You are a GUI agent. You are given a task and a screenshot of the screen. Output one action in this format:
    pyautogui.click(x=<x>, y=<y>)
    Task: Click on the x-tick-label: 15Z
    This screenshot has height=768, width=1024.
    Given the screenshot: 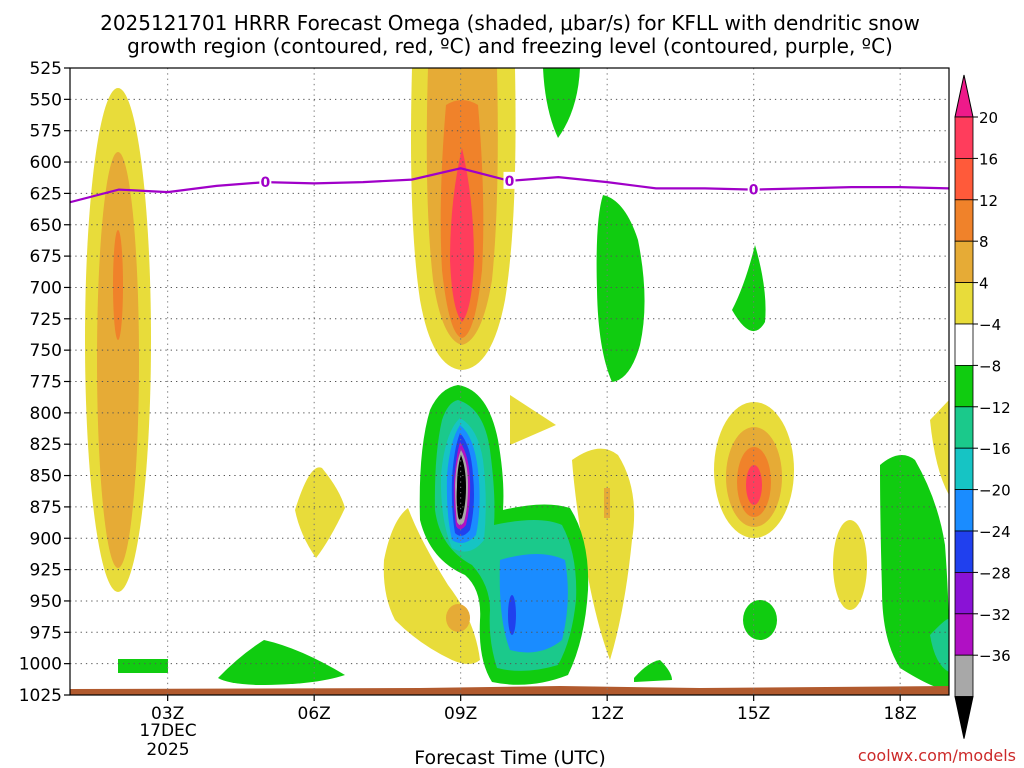 What is the action you would take?
    pyautogui.click(x=753, y=714)
    